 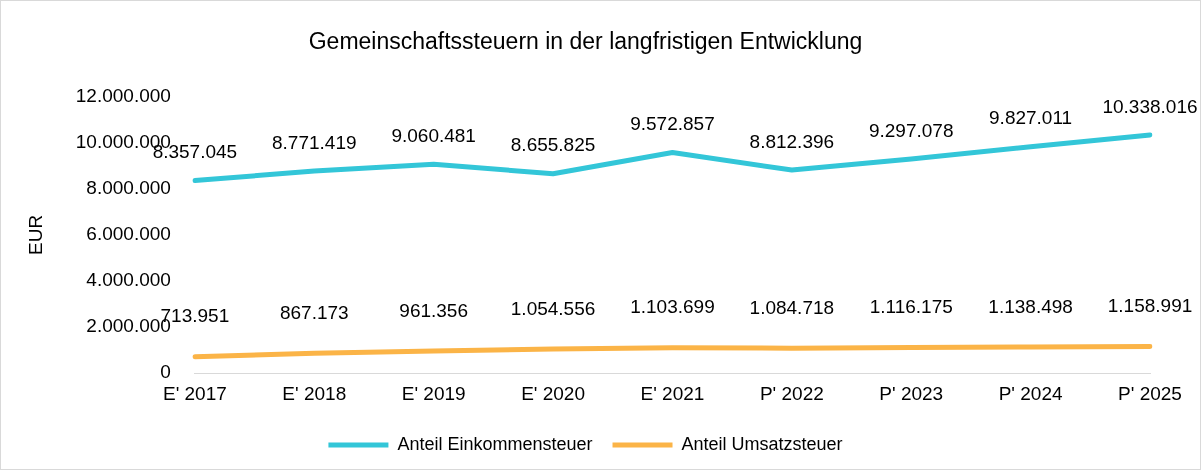 I want to click on y-axis-title: EUR, so click(x=35, y=234).